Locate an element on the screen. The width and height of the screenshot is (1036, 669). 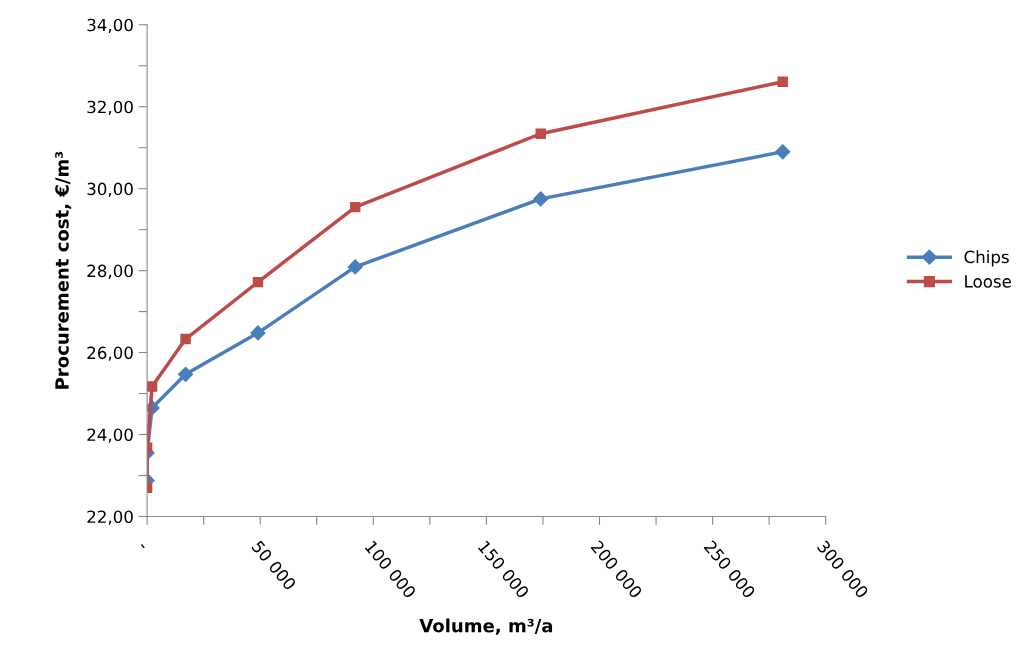
y-tick-label: 34,00 is located at coordinates (110, 26).